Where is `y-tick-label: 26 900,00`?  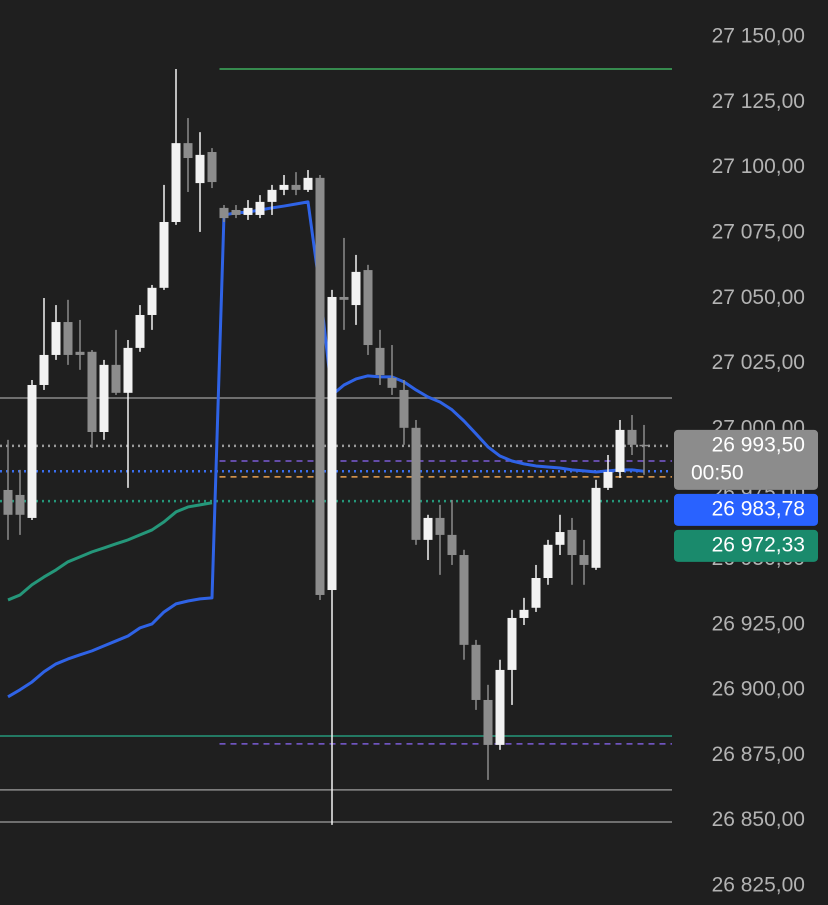
y-tick-label: 26 900,00 is located at coordinates (758, 689).